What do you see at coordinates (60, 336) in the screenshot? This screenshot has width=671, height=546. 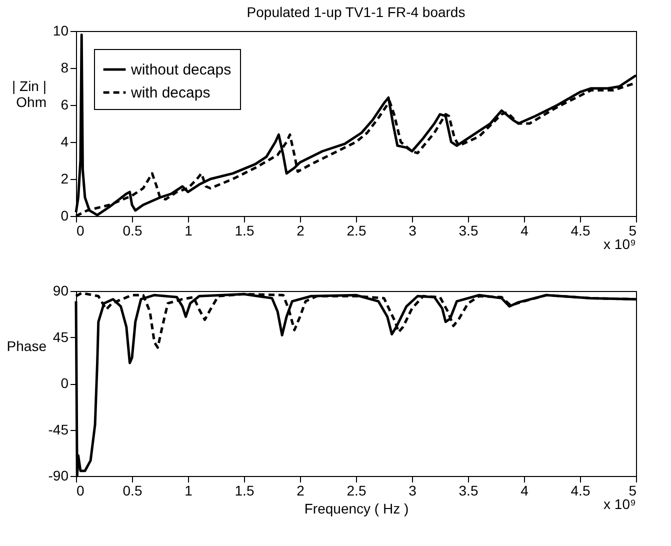 I see `y-tick-label: 45` at bounding box center [60, 336].